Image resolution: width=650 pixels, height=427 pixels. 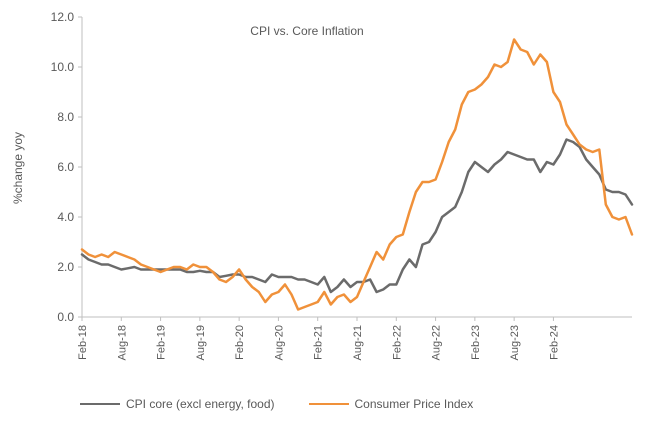 I want to click on x-tick-label: Feb-23, so click(x=476, y=342).